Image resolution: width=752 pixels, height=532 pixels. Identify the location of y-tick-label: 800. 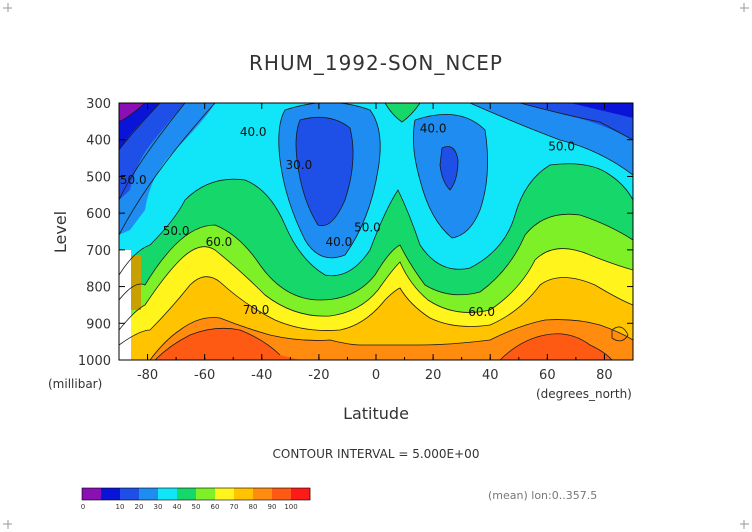
(98, 288).